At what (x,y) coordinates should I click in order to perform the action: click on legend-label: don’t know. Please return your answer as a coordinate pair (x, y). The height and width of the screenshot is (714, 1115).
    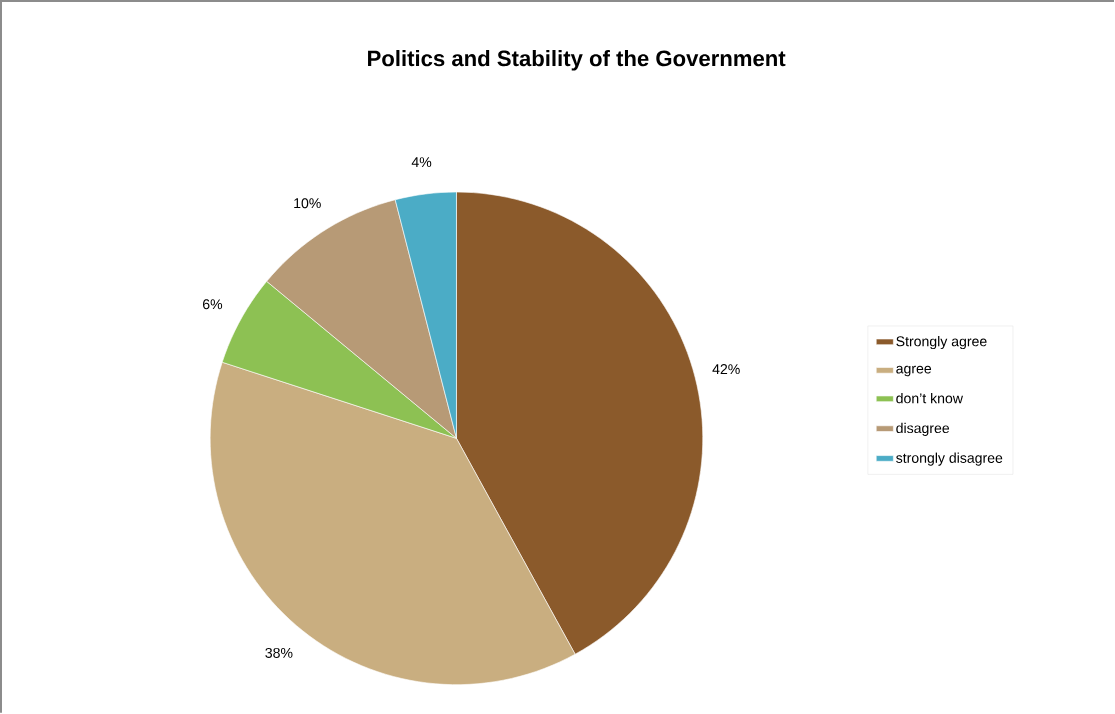
    Looking at the image, I should click on (929, 398).